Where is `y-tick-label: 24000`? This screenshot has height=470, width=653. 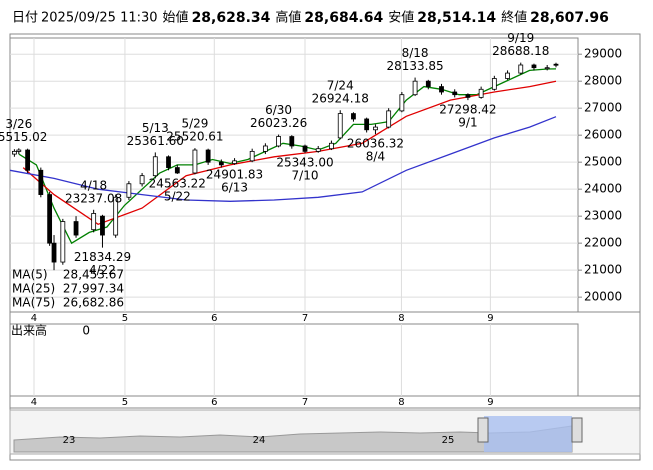
y-tick-label: 24000 is located at coordinates (603, 189).